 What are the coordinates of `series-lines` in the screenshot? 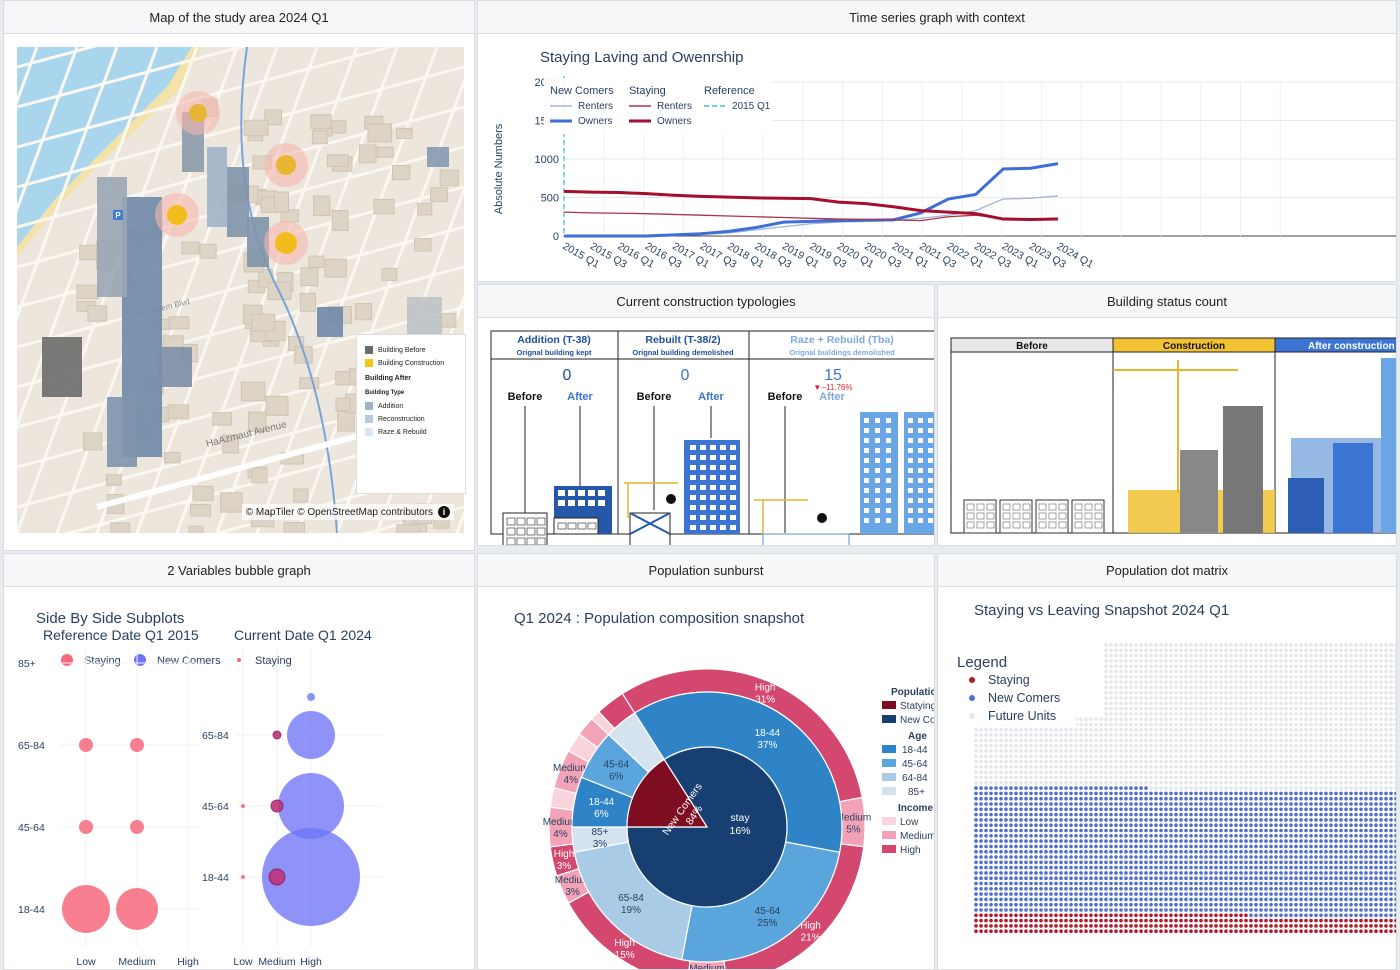 It's located at (811, 200).